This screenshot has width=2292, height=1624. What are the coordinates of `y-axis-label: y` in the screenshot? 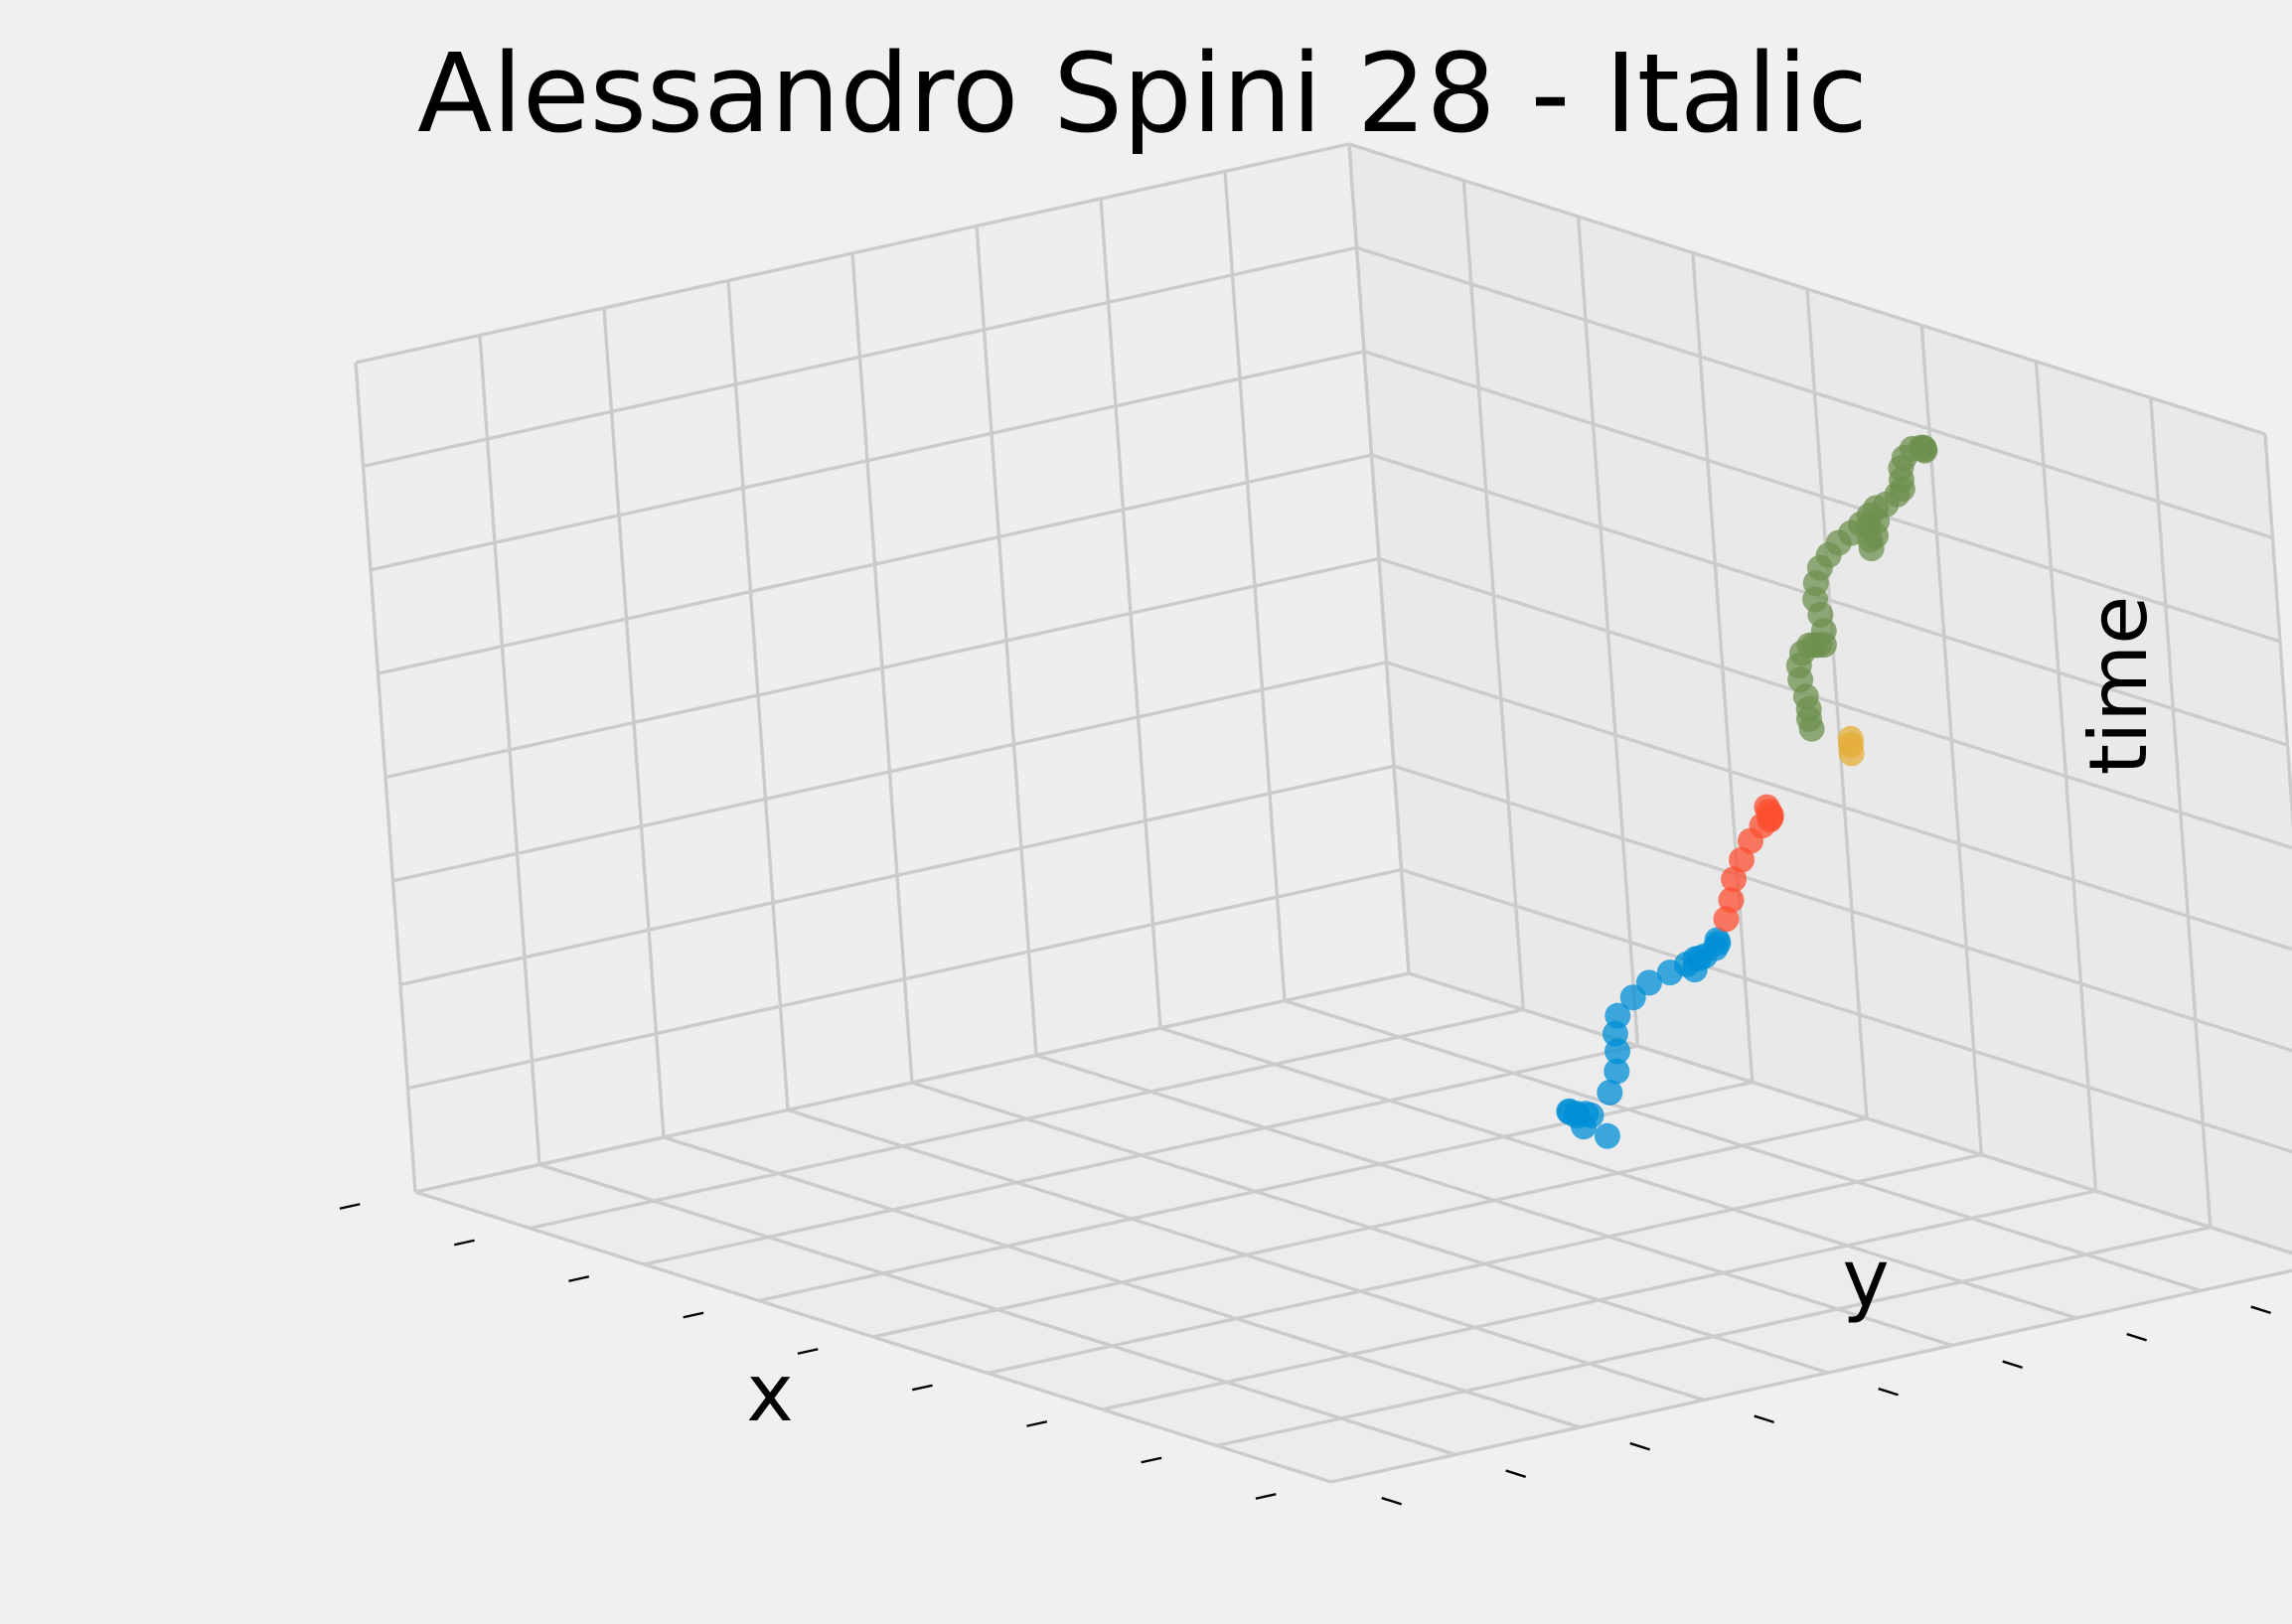 It's located at (1865, 1279).